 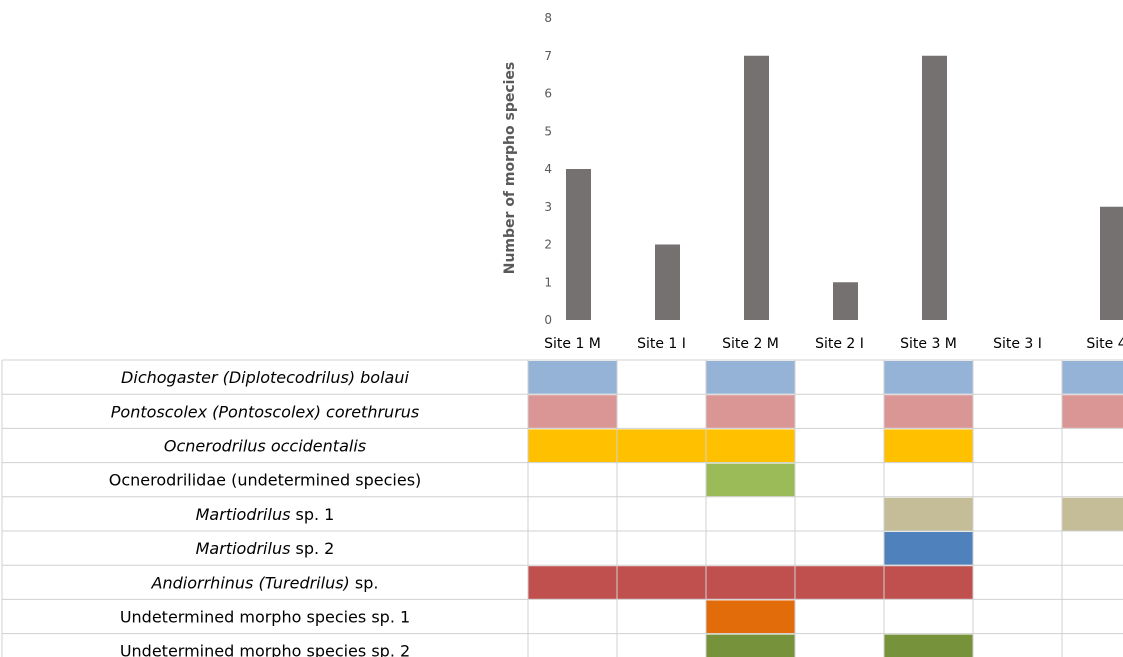 I want to click on y-tick-label: 8, so click(x=548, y=18).